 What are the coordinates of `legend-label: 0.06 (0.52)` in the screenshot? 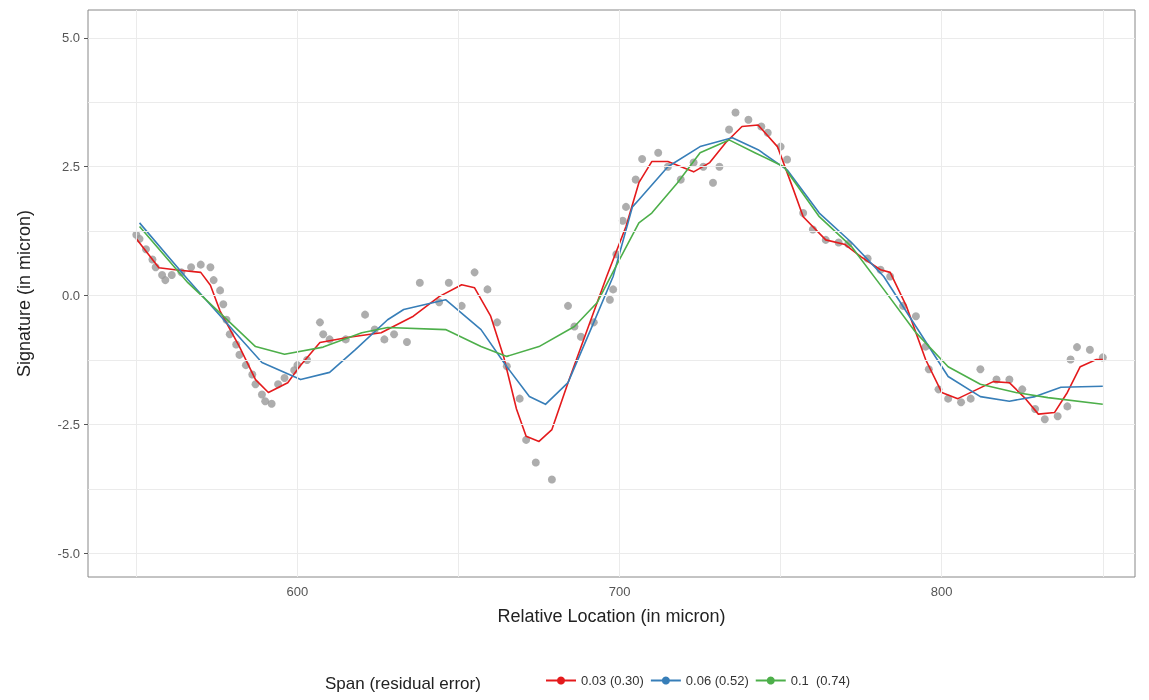 It's located at (717, 680).